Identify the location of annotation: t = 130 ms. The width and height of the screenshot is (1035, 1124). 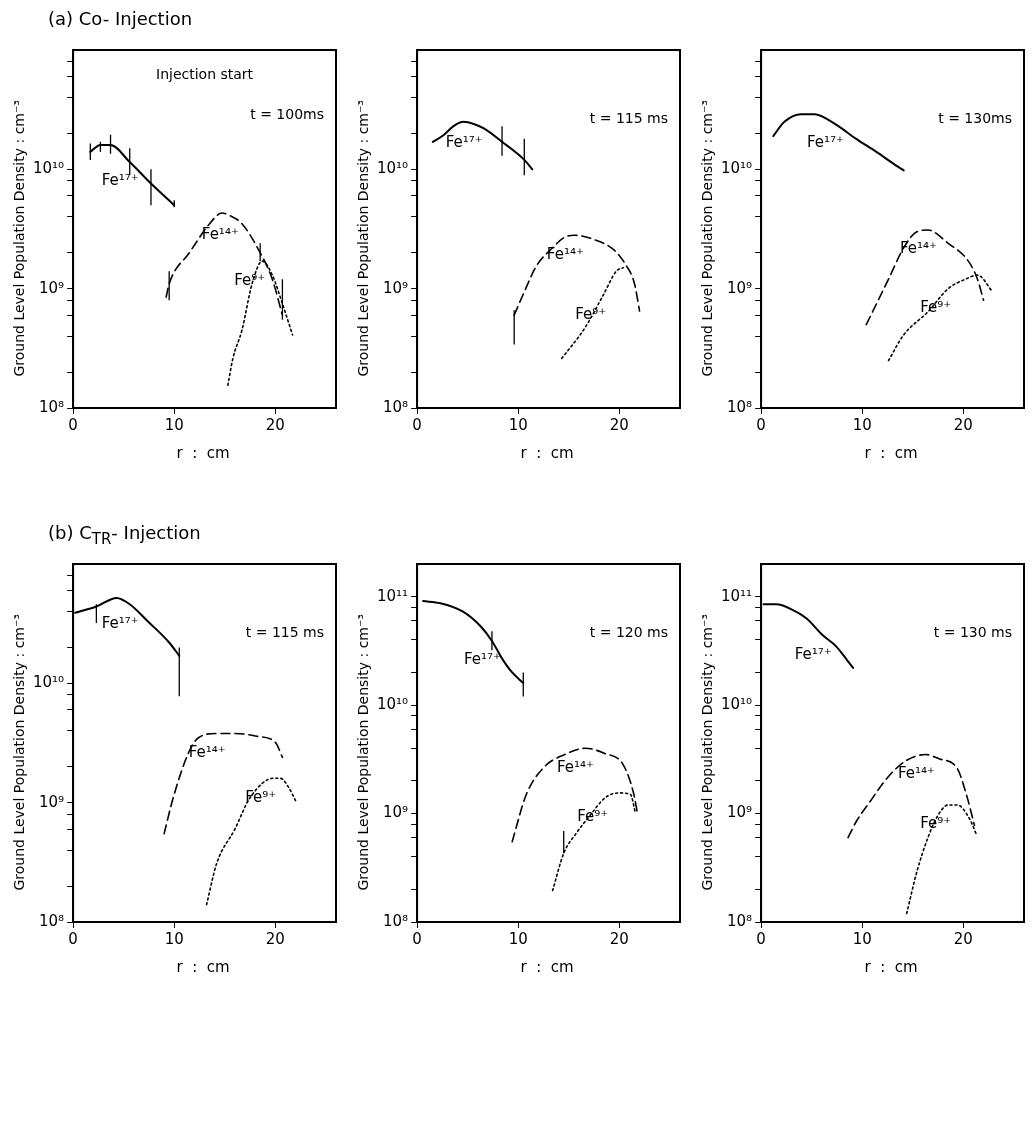
(972, 631).